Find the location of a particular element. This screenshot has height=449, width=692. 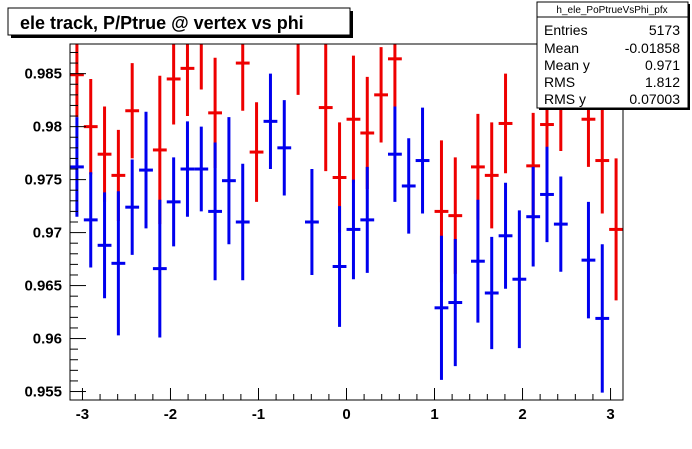

stats-label-mean-y: Mean y is located at coordinates (567, 65).